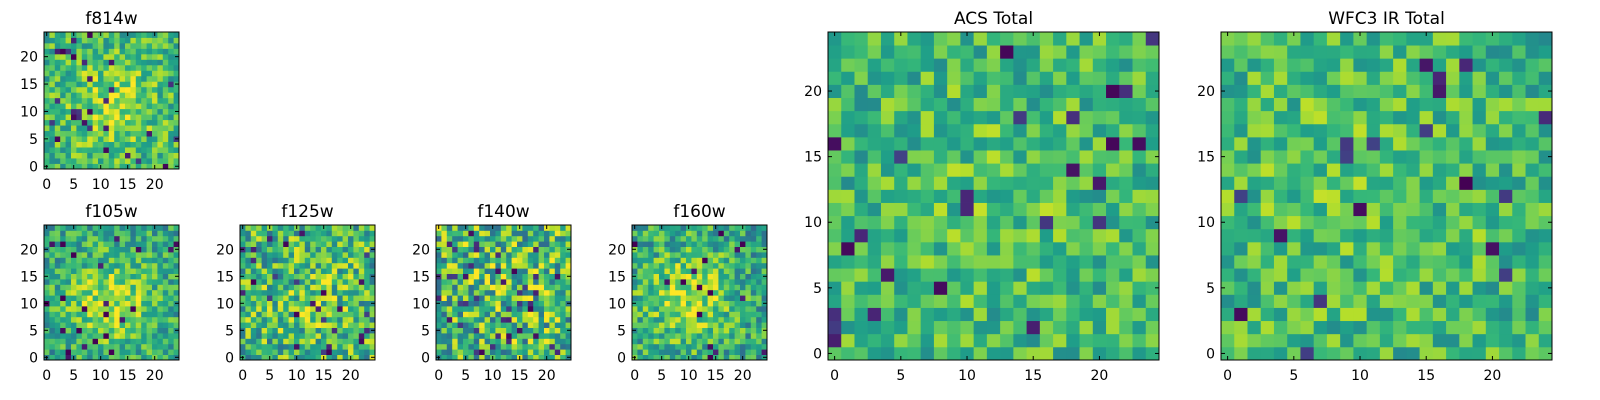  Describe the element at coordinates (101, 376) in the screenshot. I see `f105w-xtick-label: 10` at that location.